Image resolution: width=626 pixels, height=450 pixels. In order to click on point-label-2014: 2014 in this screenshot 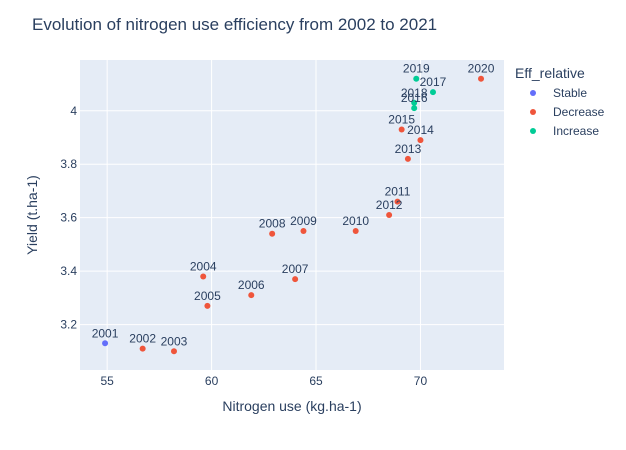, I will do `click(420, 130)`.